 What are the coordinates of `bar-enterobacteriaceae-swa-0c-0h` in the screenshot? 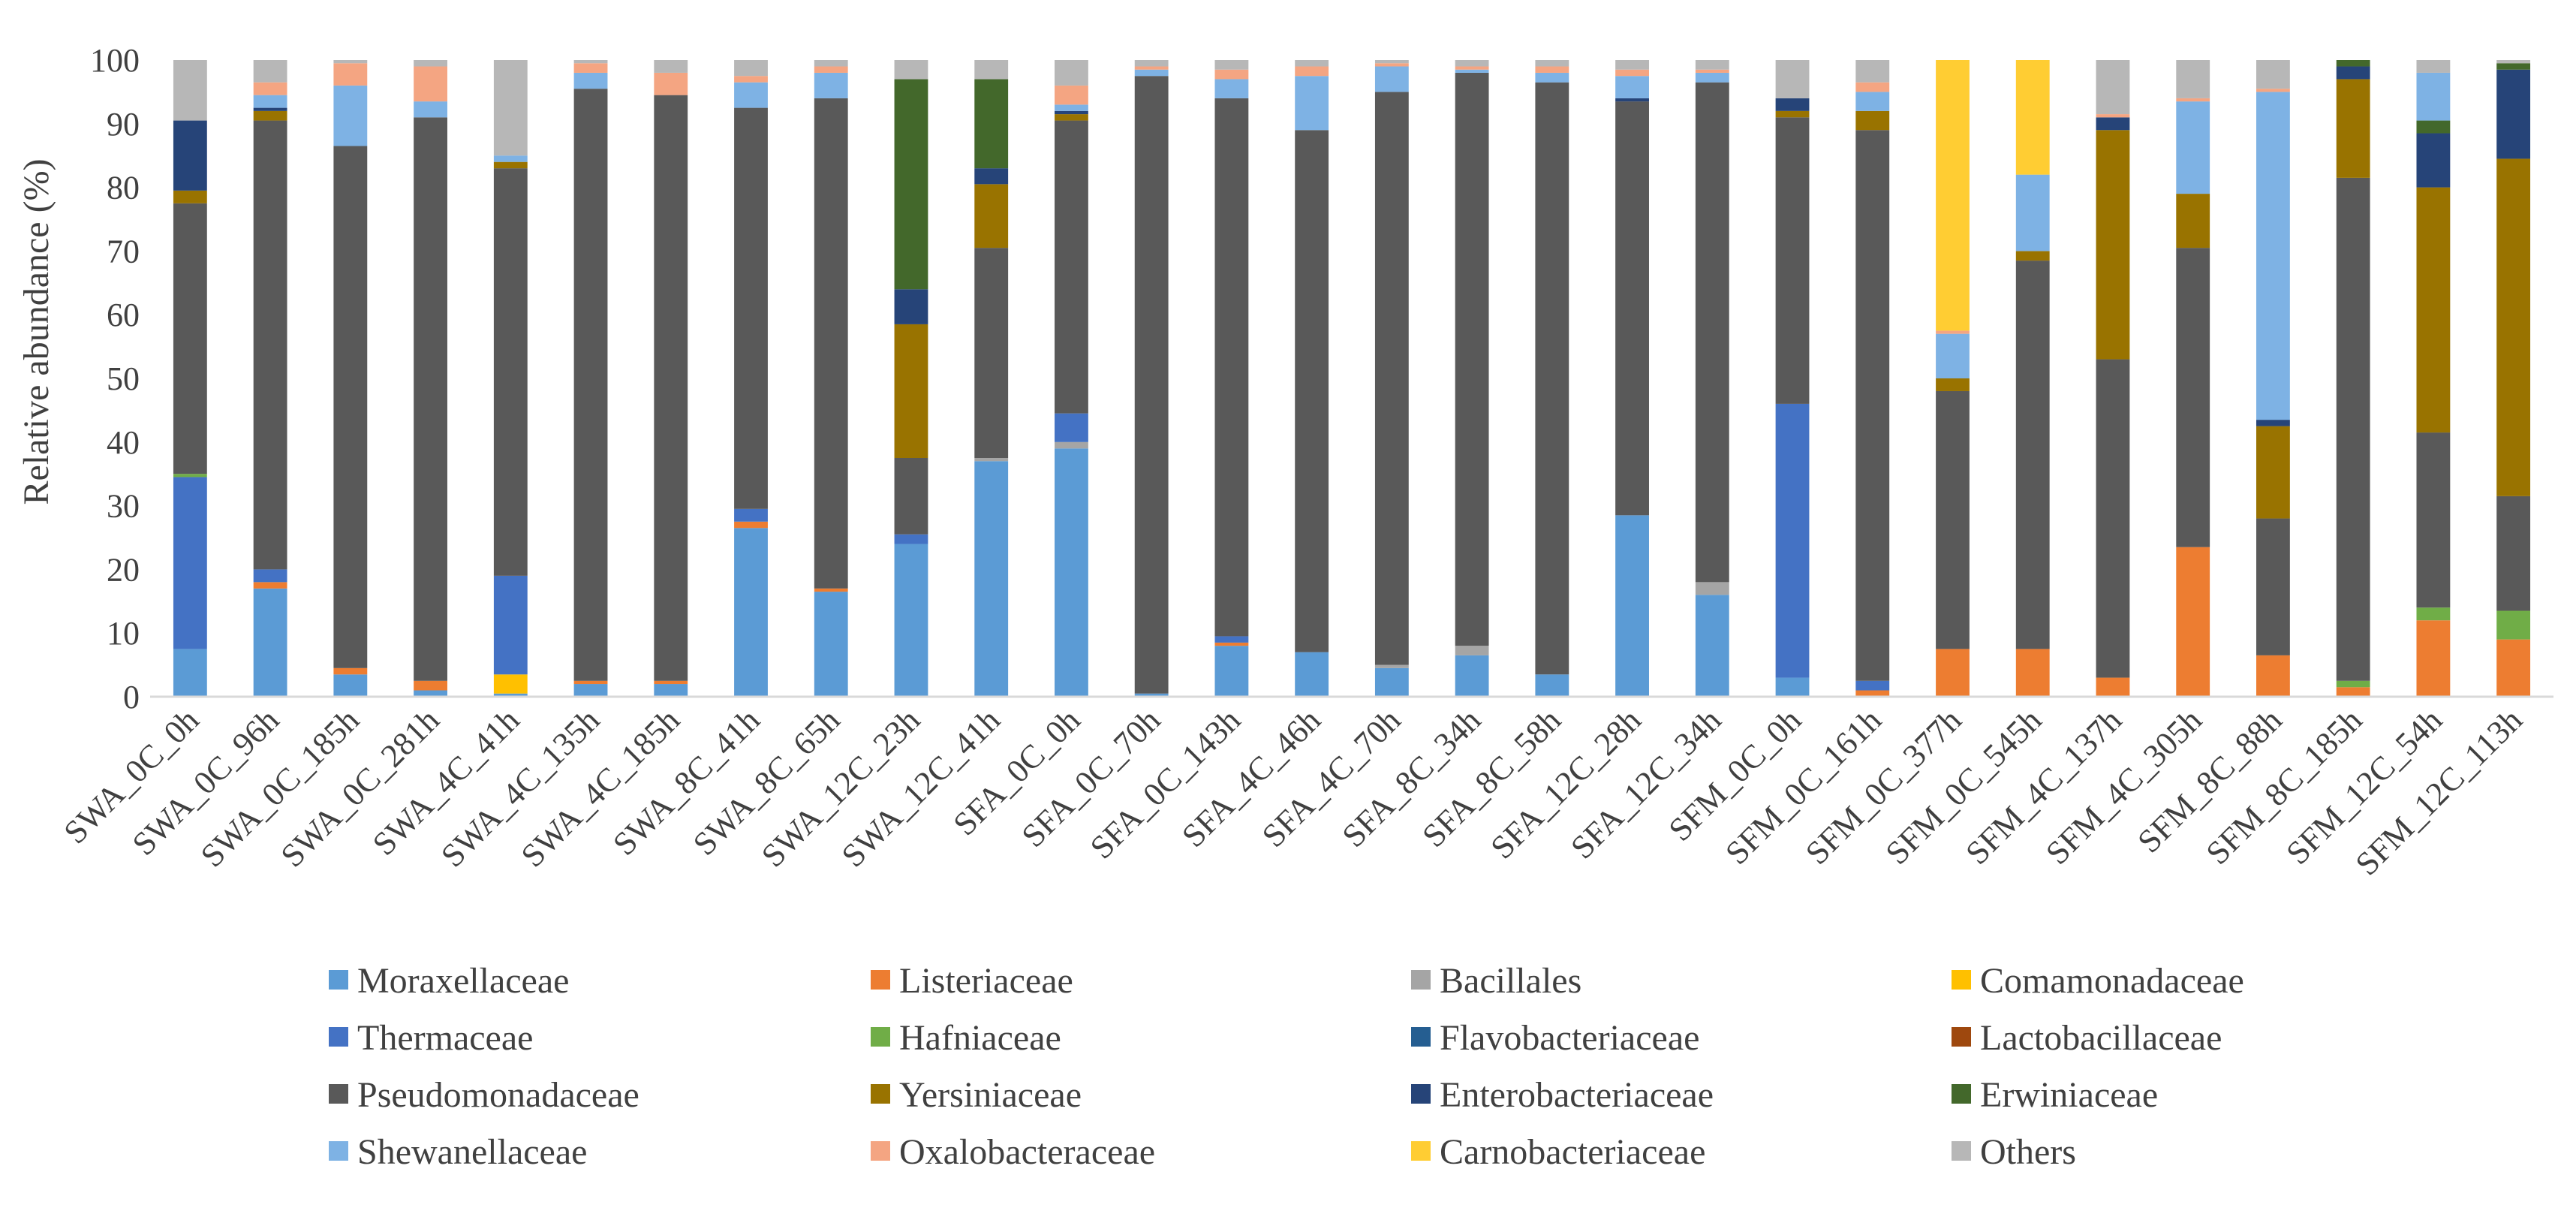 It's located at (190, 155).